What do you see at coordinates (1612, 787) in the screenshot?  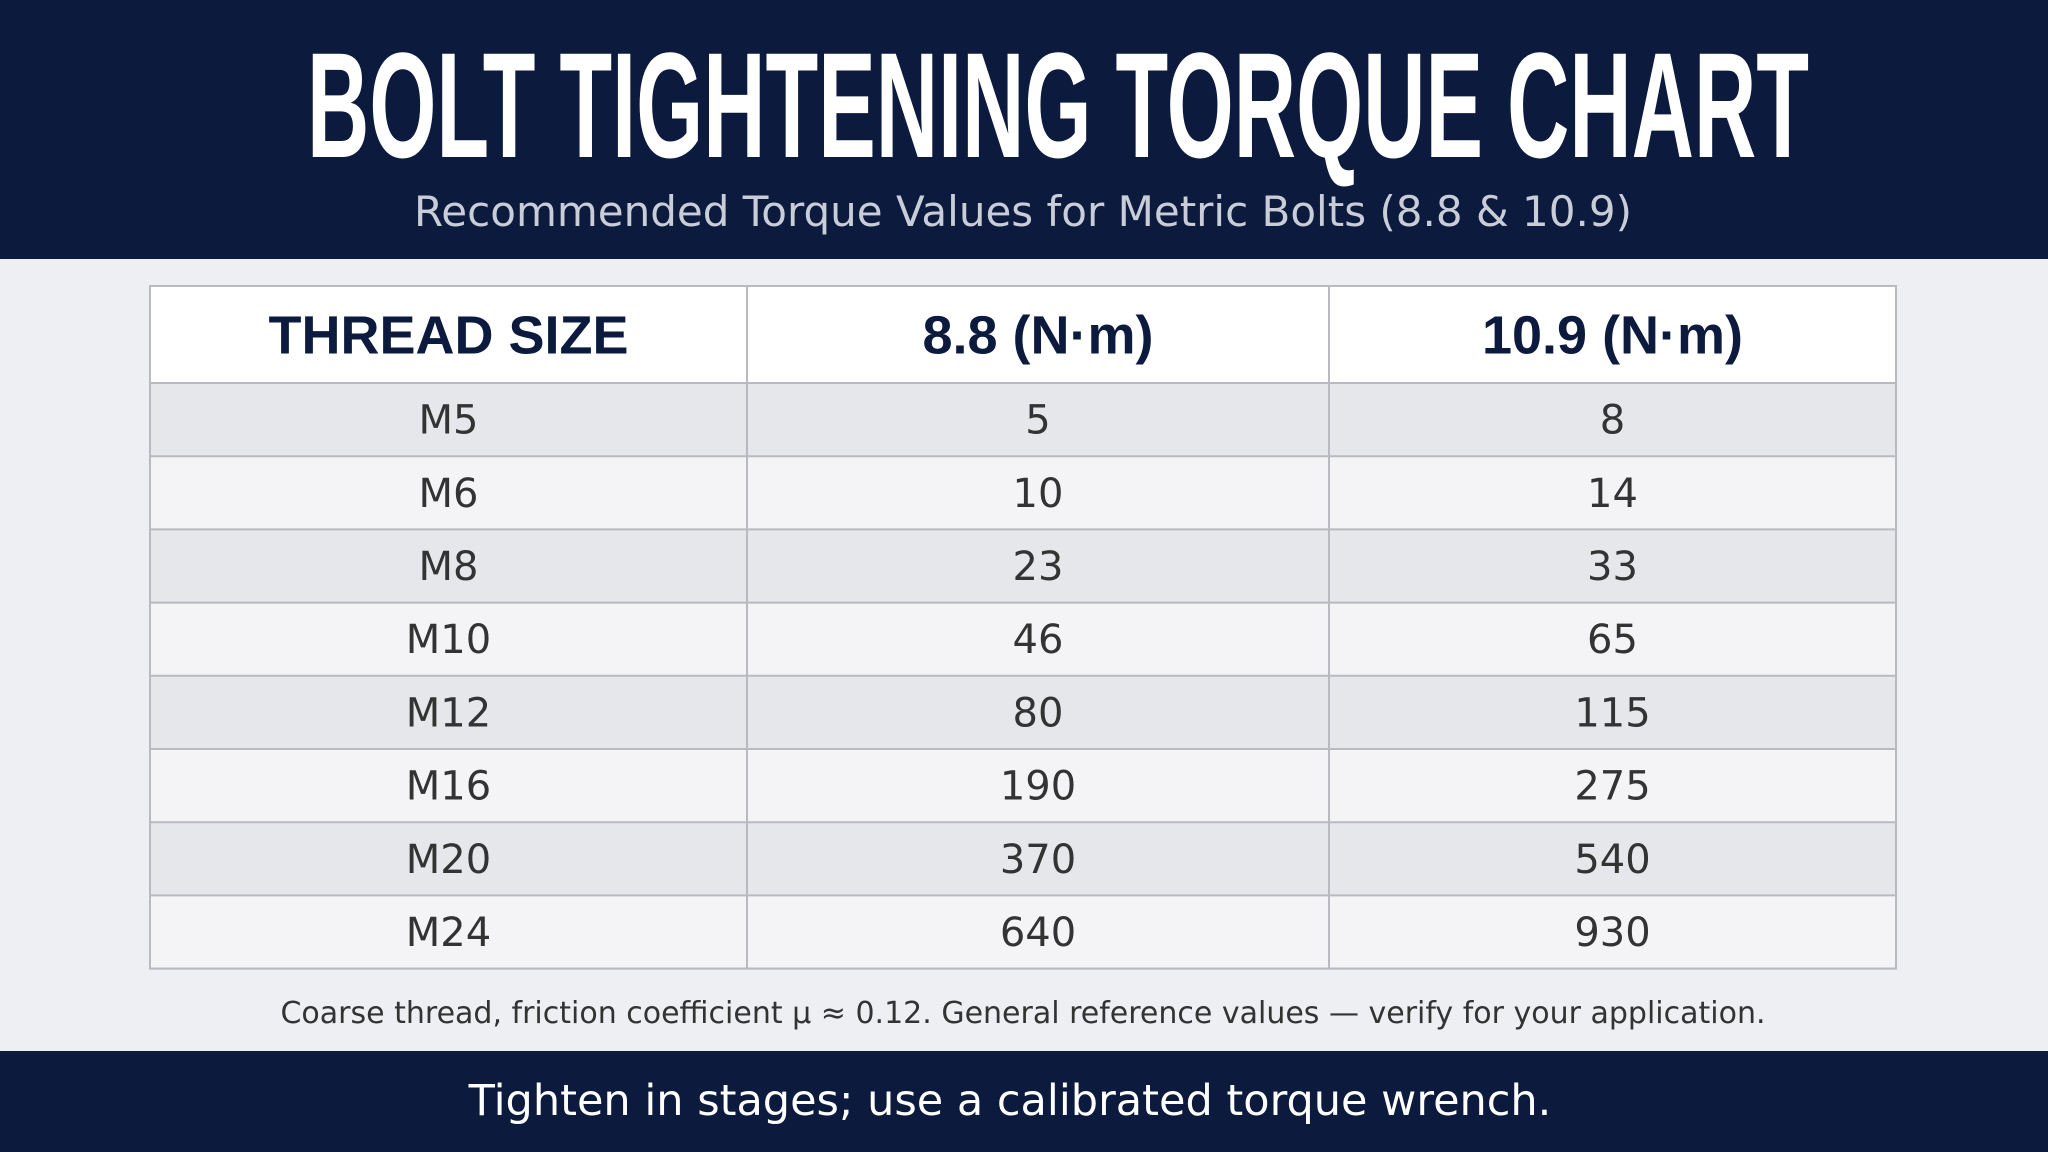 I see `table-cell: 275` at bounding box center [1612, 787].